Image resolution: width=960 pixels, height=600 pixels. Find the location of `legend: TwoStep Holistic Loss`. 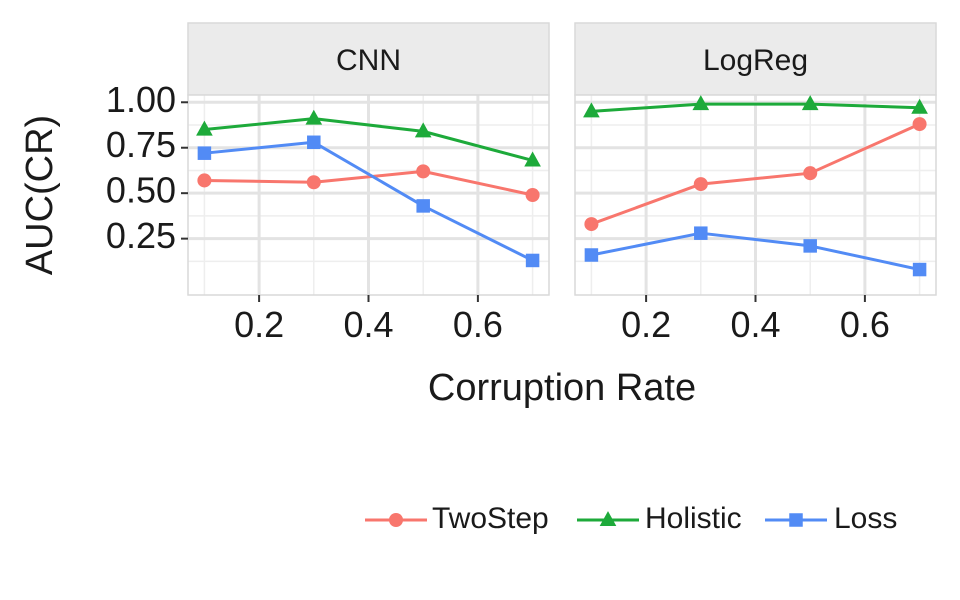

legend: TwoStep Holistic Loss is located at coordinates (631, 518).